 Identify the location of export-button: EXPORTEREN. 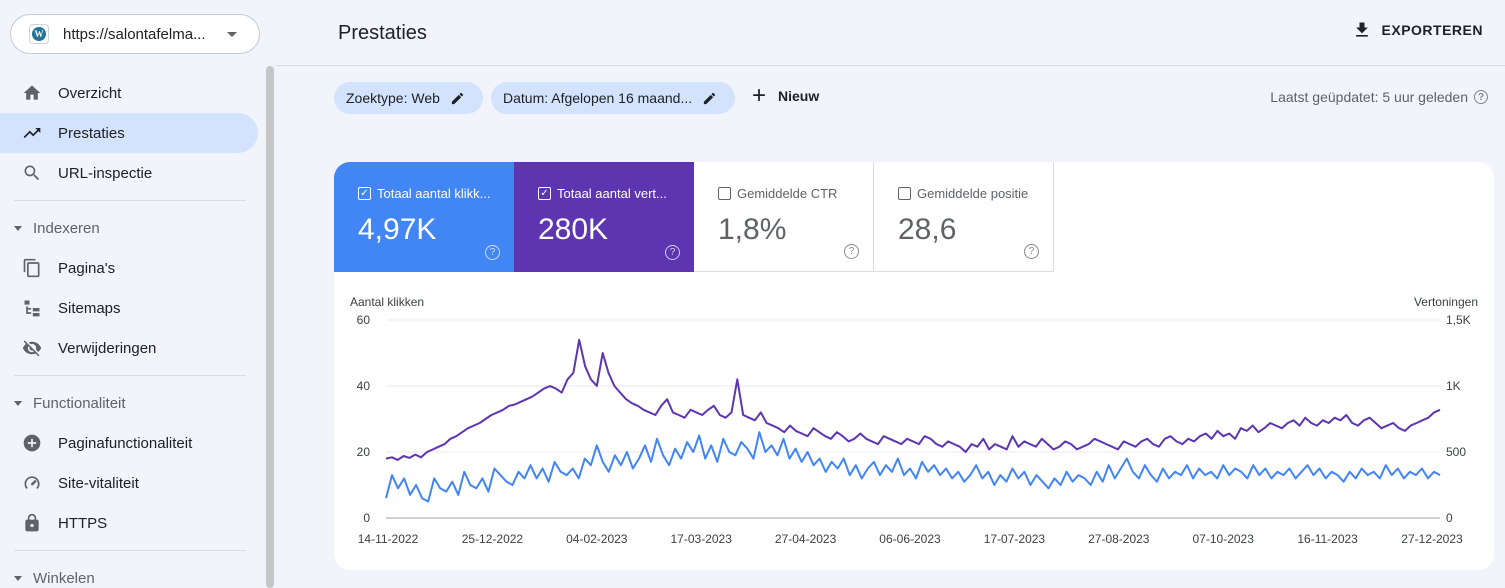
(1417, 30).